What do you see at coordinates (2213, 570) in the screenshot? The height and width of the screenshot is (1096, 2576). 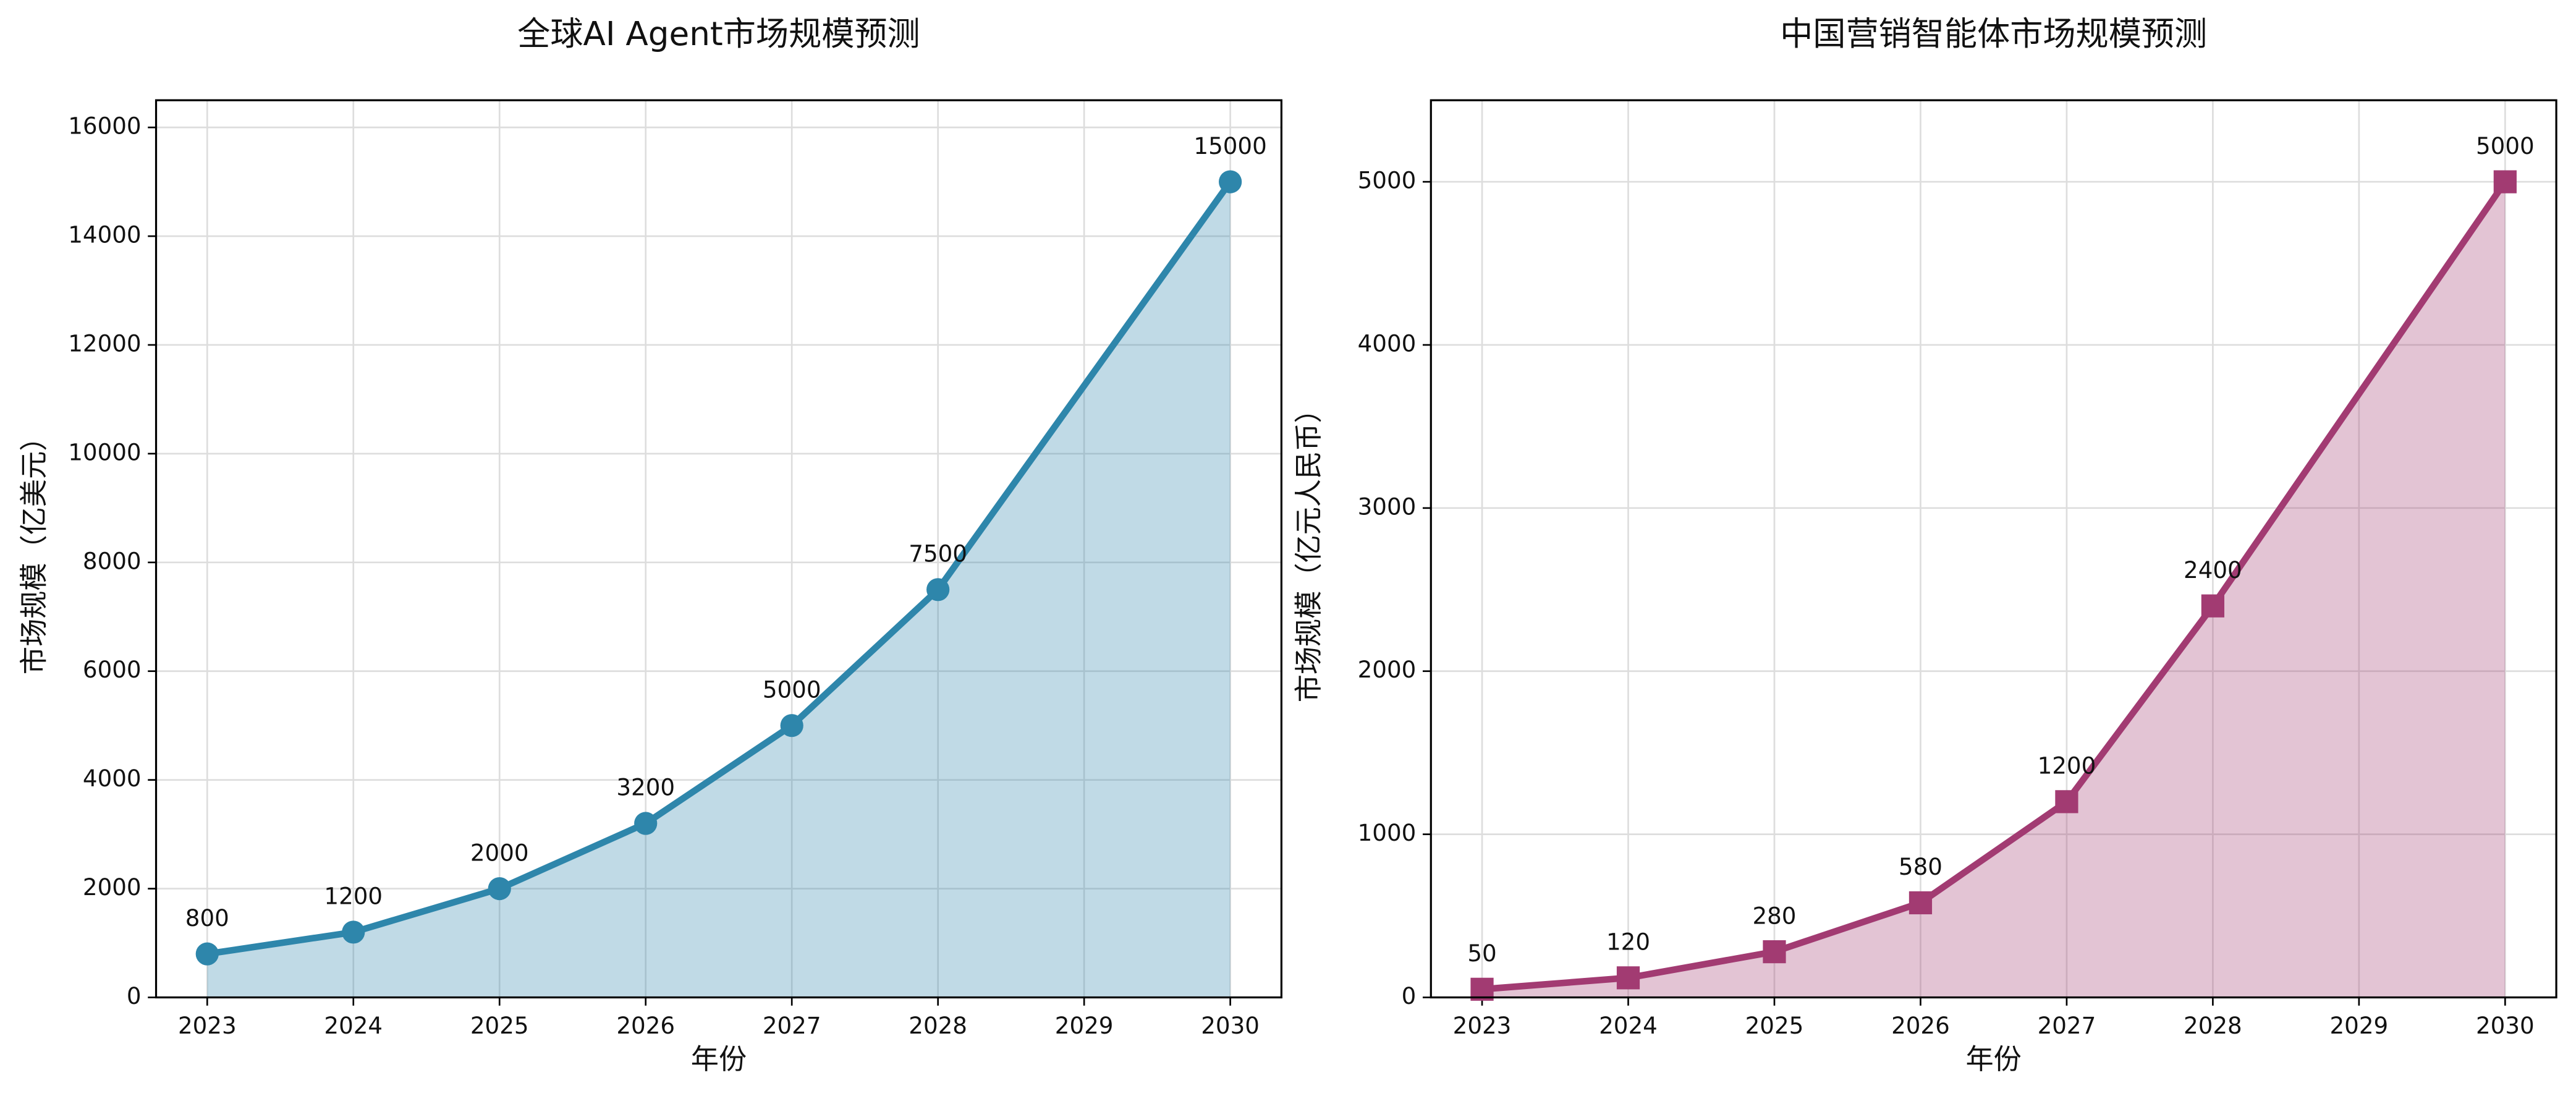 I see `data-label: 2400` at bounding box center [2213, 570].